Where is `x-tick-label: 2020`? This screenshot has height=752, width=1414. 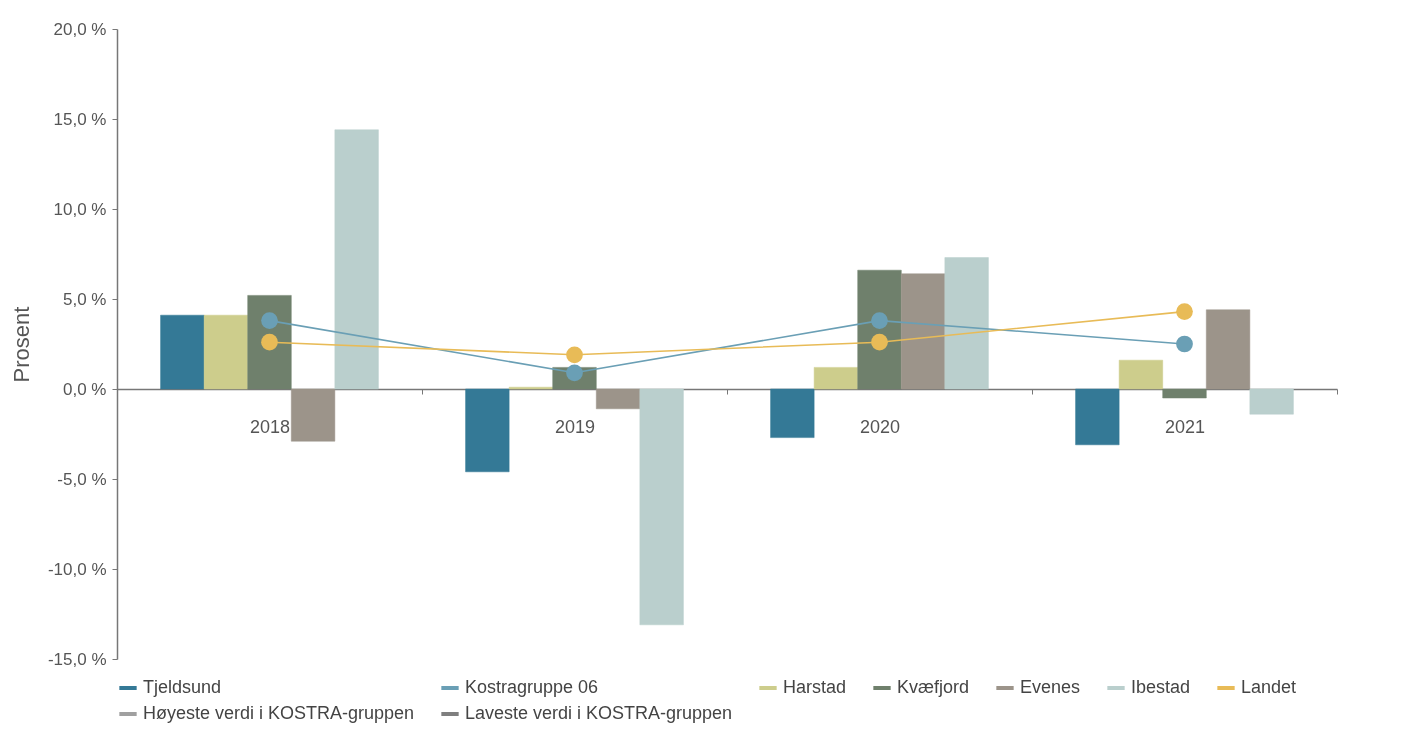 x-tick-label: 2020 is located at coordinates (880, 426).